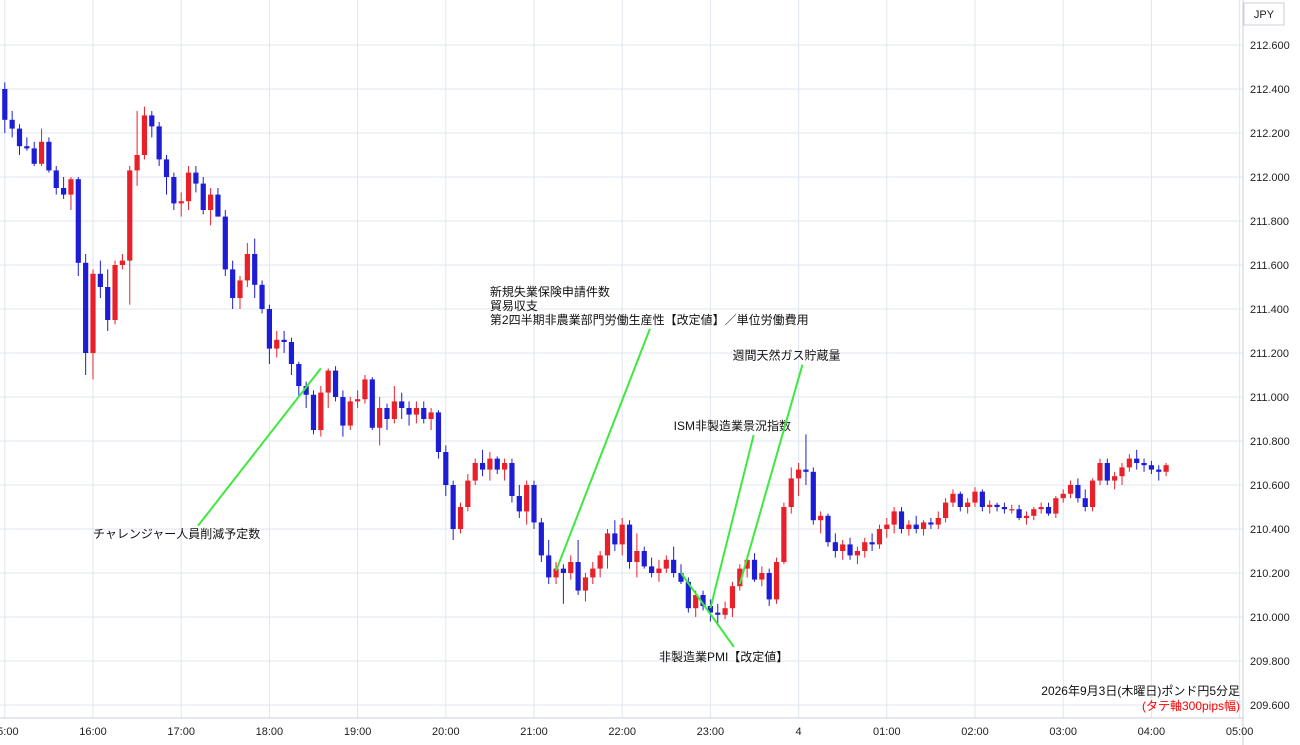 This screenshot has height=745, width=1300. Describe the element at coordinates (1270, 134) in the screenshot. I see `y-tick-label: 212.200` at that location.